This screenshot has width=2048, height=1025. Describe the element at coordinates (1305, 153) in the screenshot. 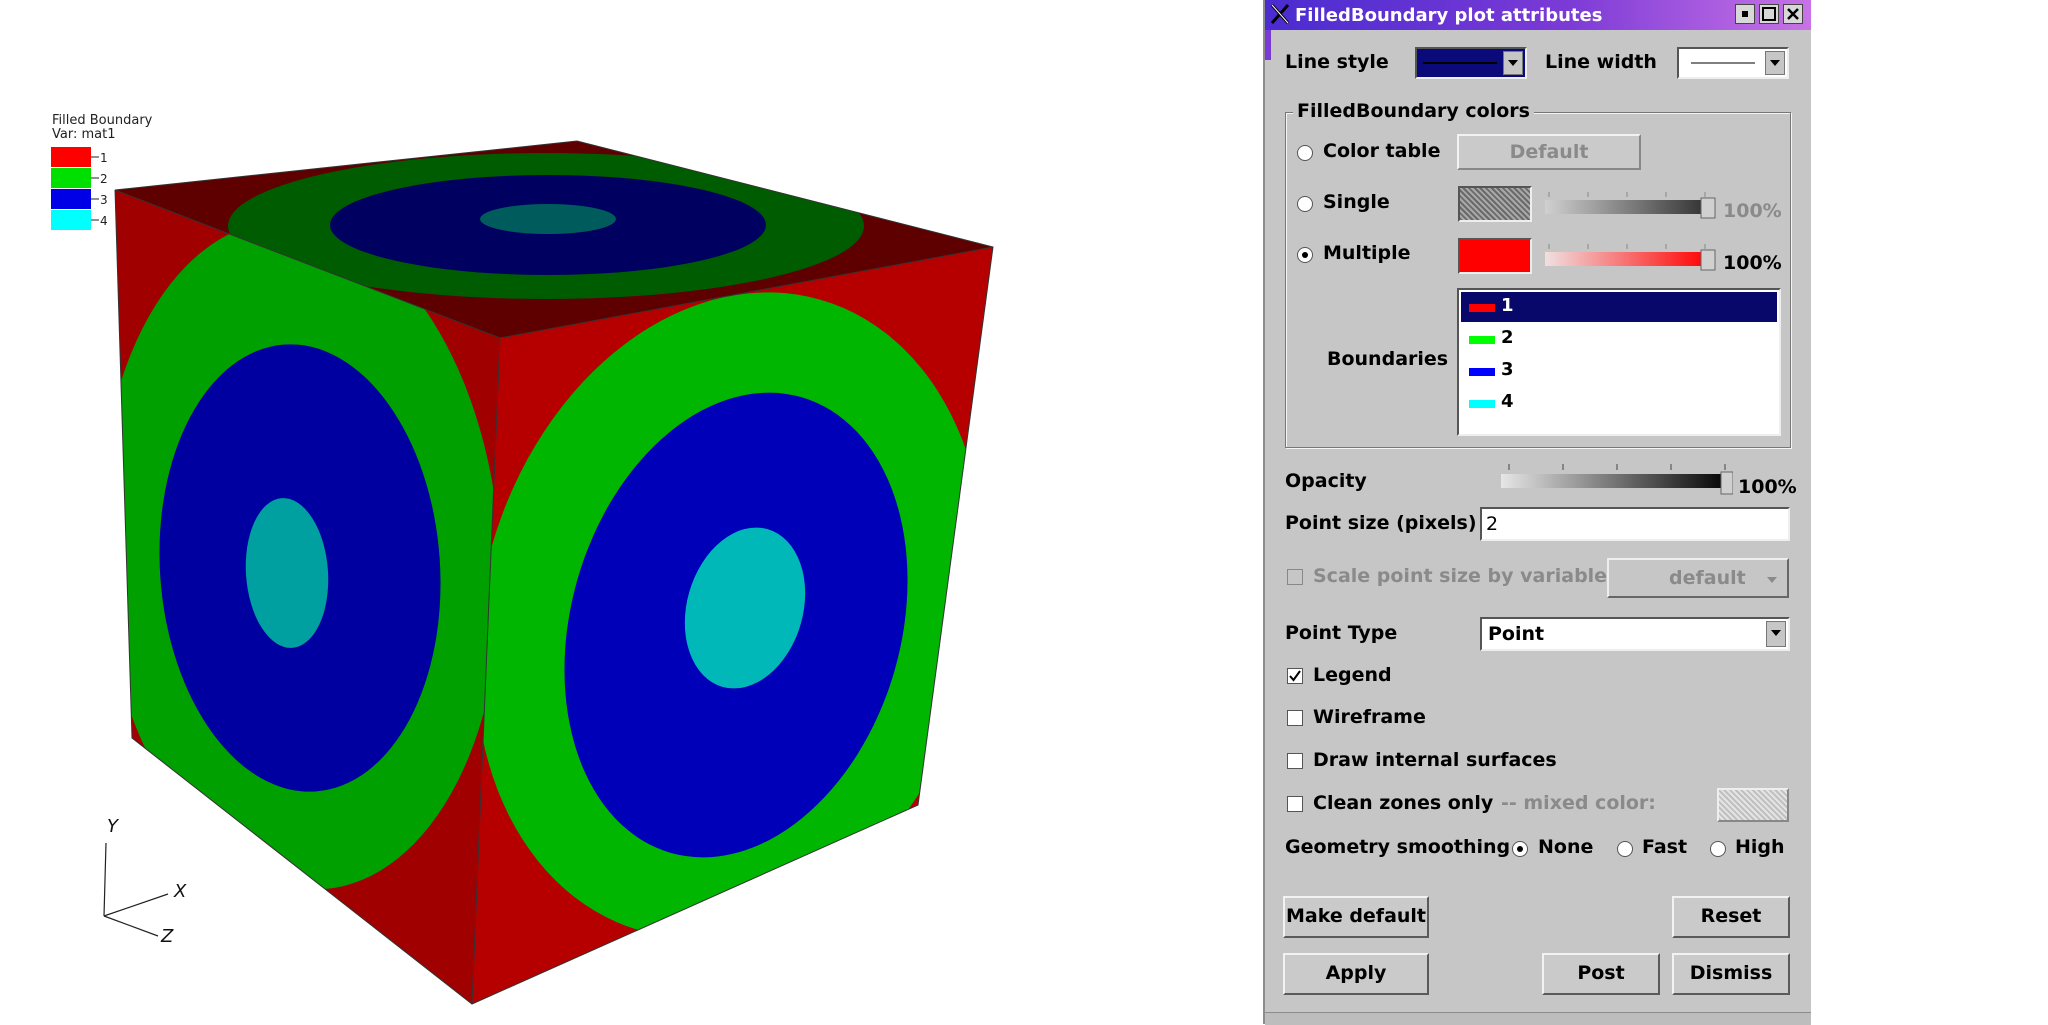

I see `color-table-radio` at that location.